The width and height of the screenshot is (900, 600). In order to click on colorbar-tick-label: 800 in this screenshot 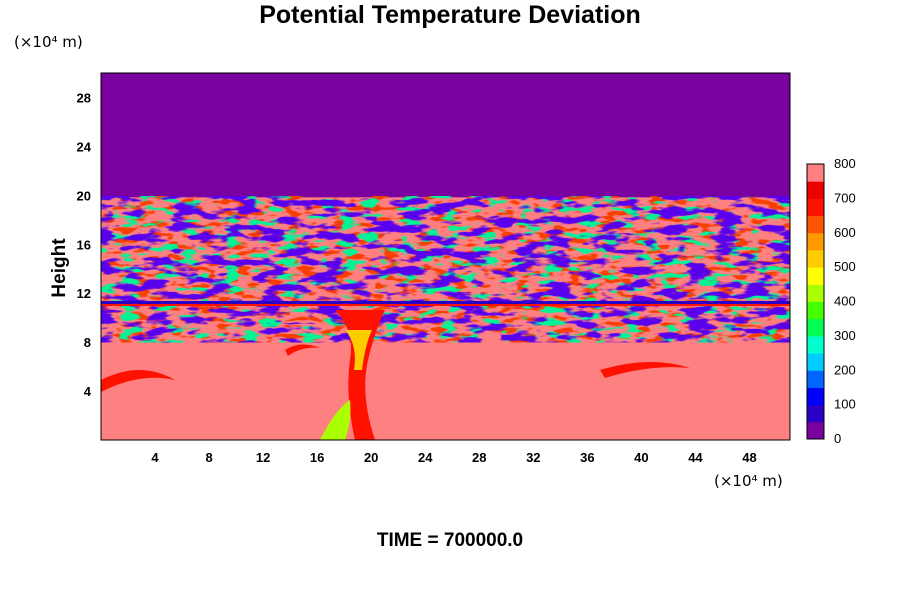, I will do `click(845, 163)`.